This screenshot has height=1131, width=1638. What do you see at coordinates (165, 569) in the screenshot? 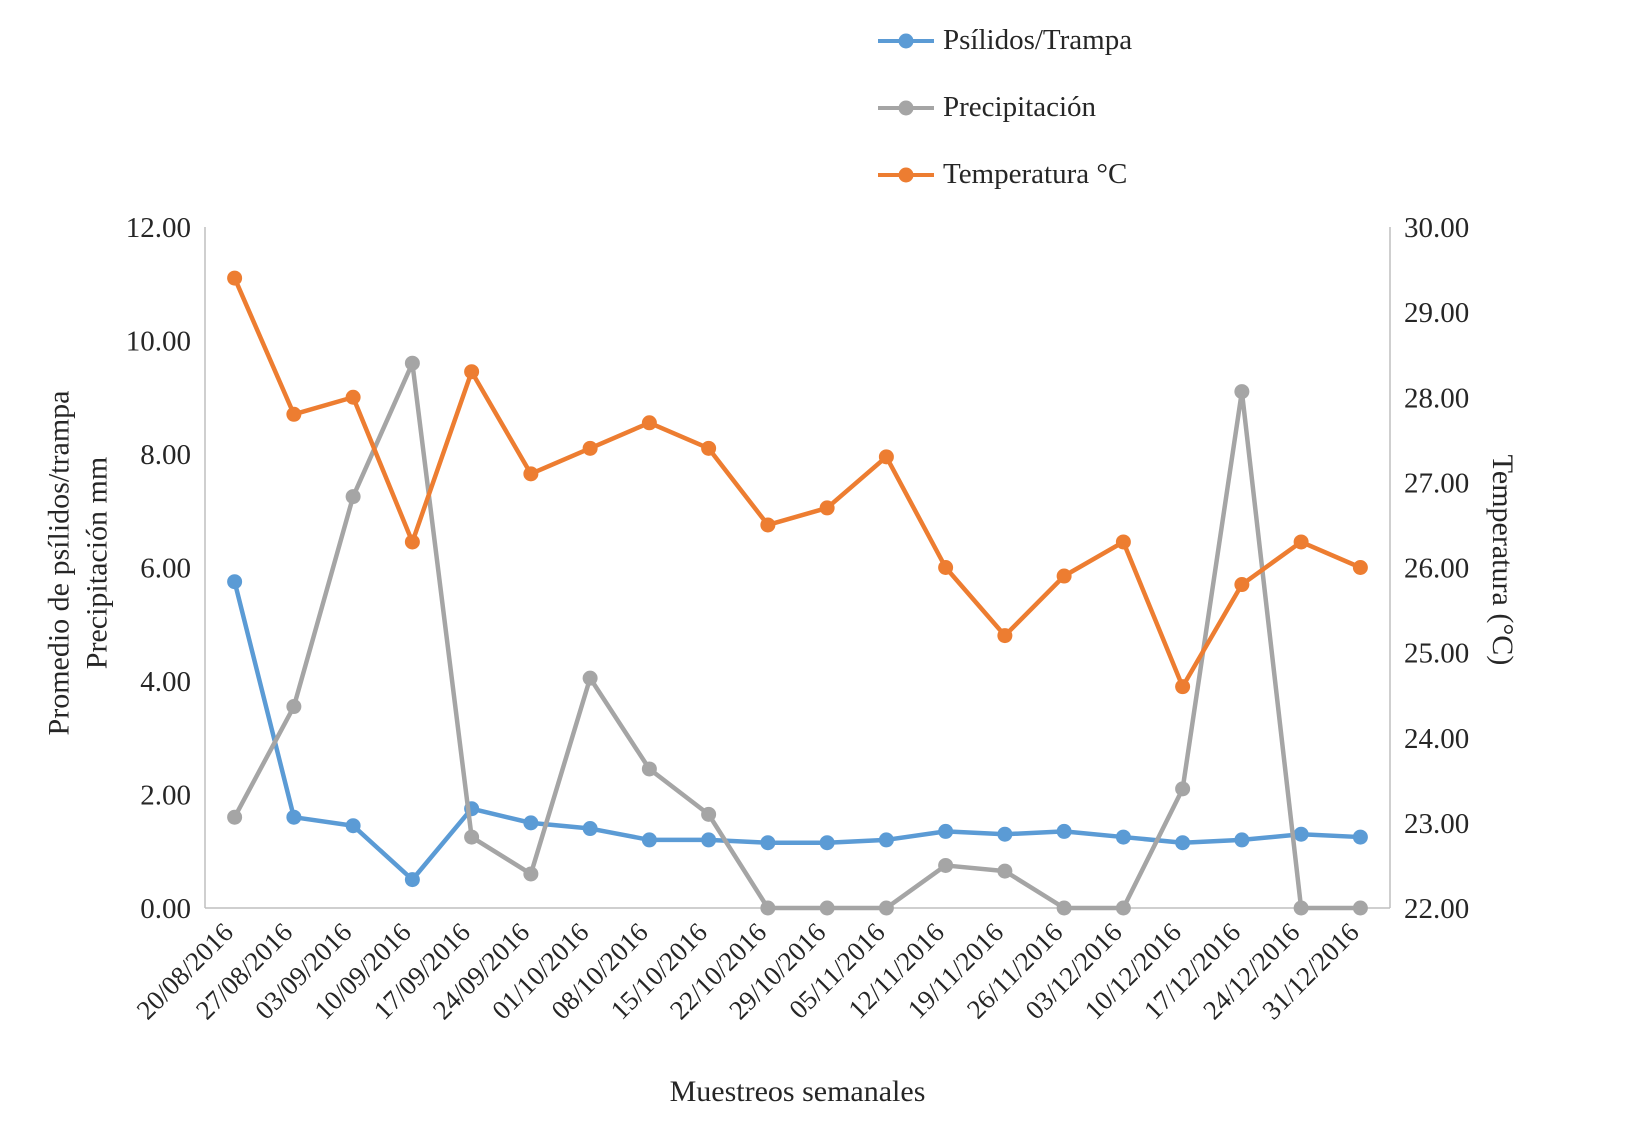
I see `left-y-tick-label: 6.00` at bounding box center [165, 569].